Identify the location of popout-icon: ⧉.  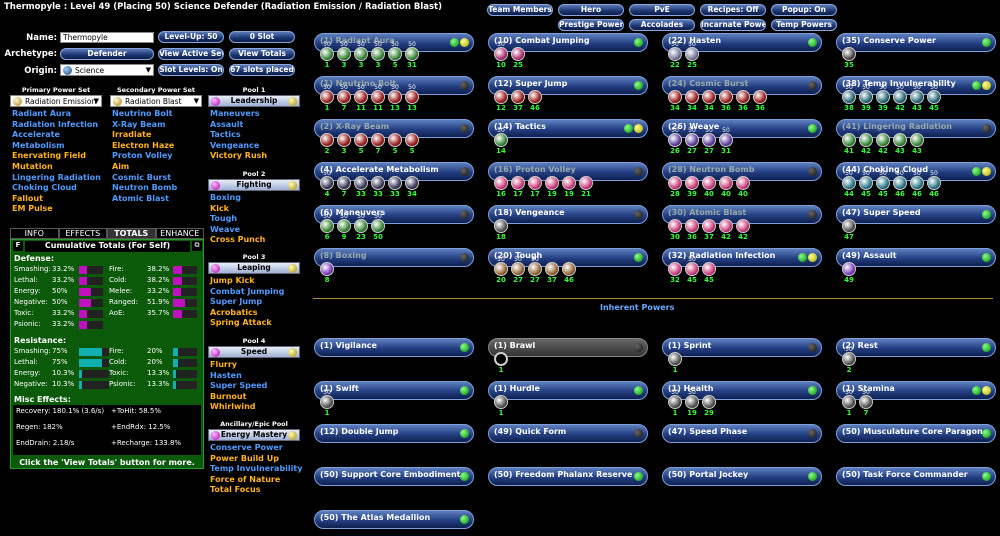
(197, 246).